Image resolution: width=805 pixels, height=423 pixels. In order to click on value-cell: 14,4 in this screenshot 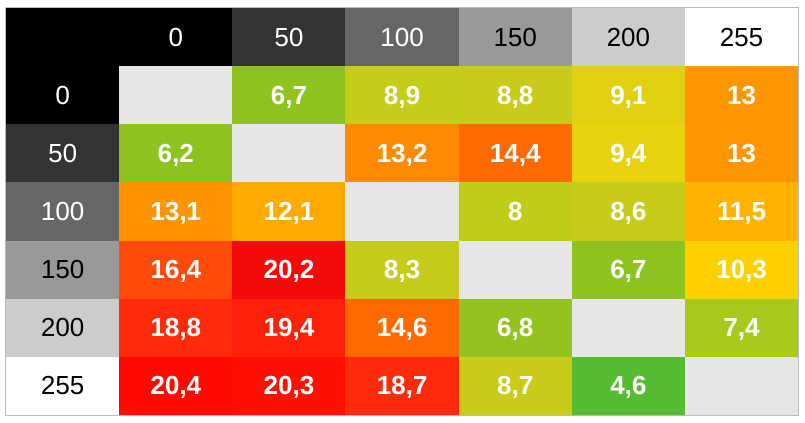, I will do `click(515, 153)`.